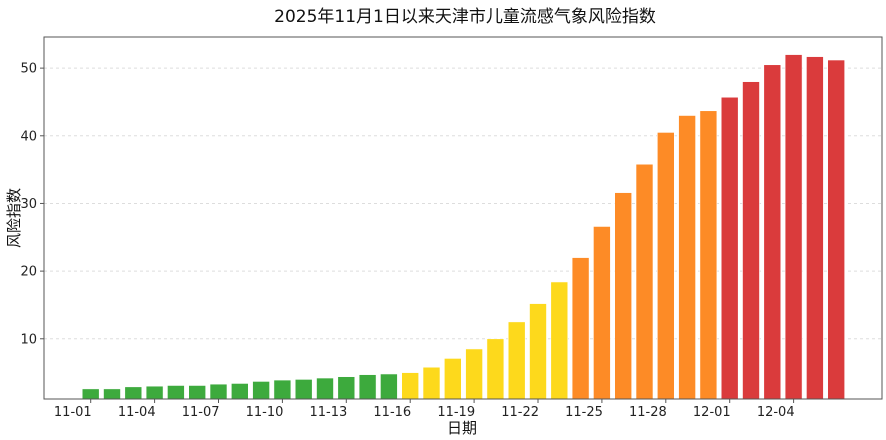  Describe the element at coordinates (584, 412) in the screenshot. I see `x-tick-label: 11-25` at that location.